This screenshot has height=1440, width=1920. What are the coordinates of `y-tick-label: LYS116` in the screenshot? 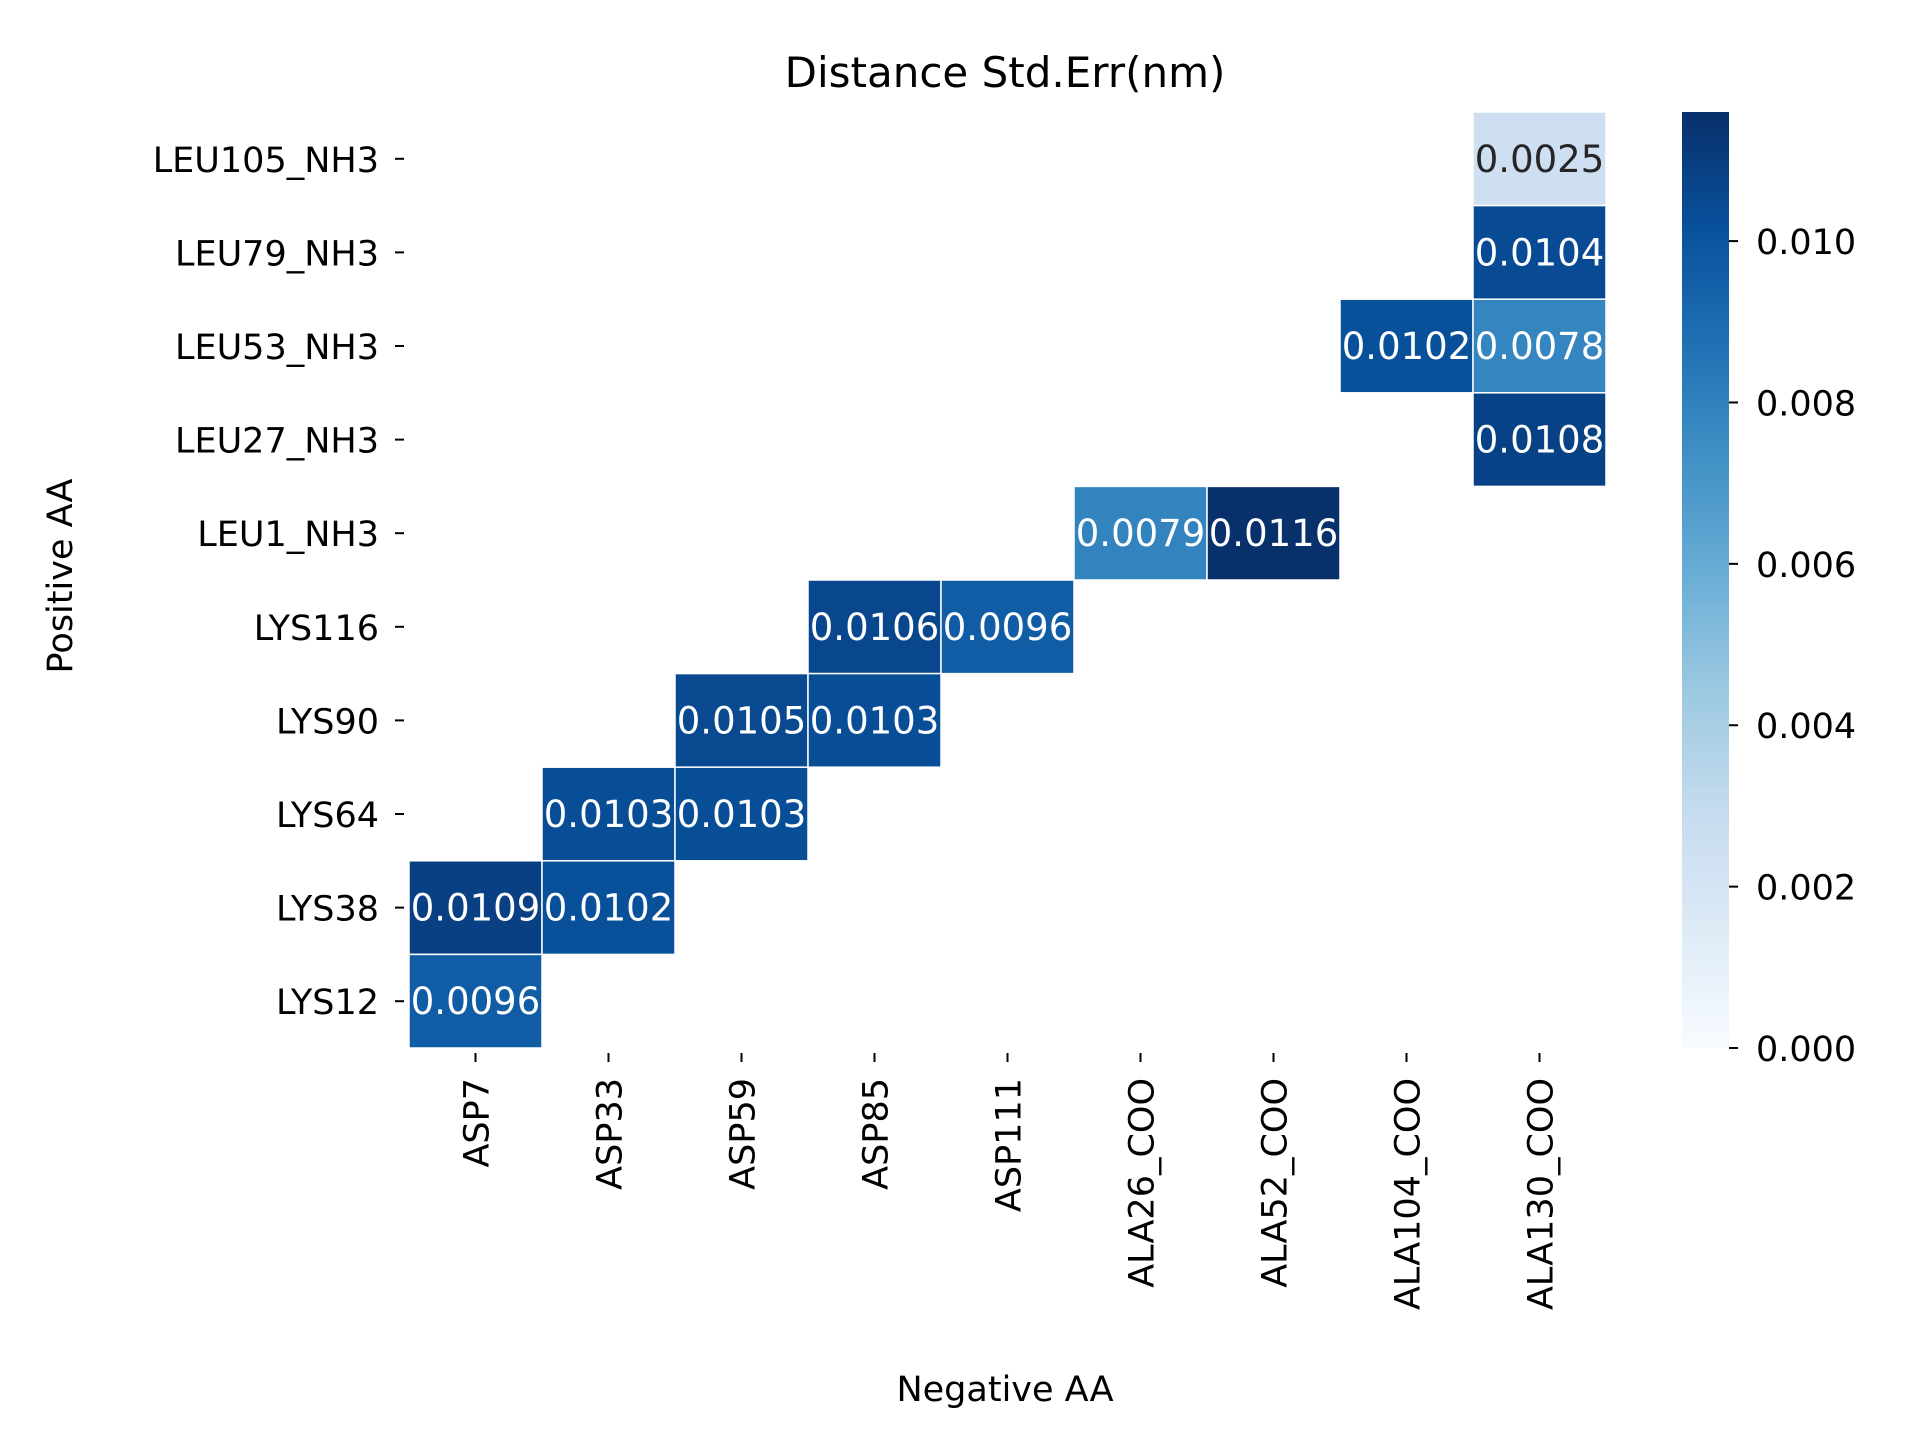 It's located at (316, 629).